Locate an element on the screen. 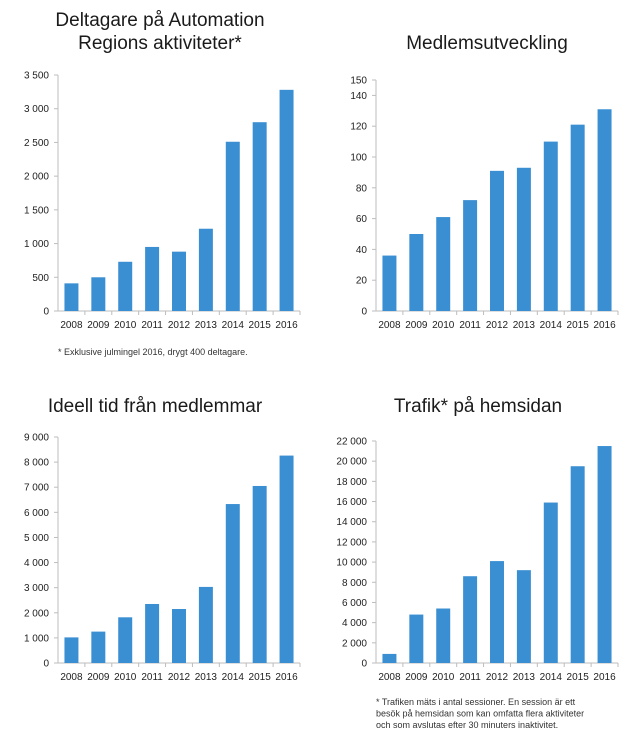  chart-3-y-tick-label: 5 000 is located at coordinates (36, 538).